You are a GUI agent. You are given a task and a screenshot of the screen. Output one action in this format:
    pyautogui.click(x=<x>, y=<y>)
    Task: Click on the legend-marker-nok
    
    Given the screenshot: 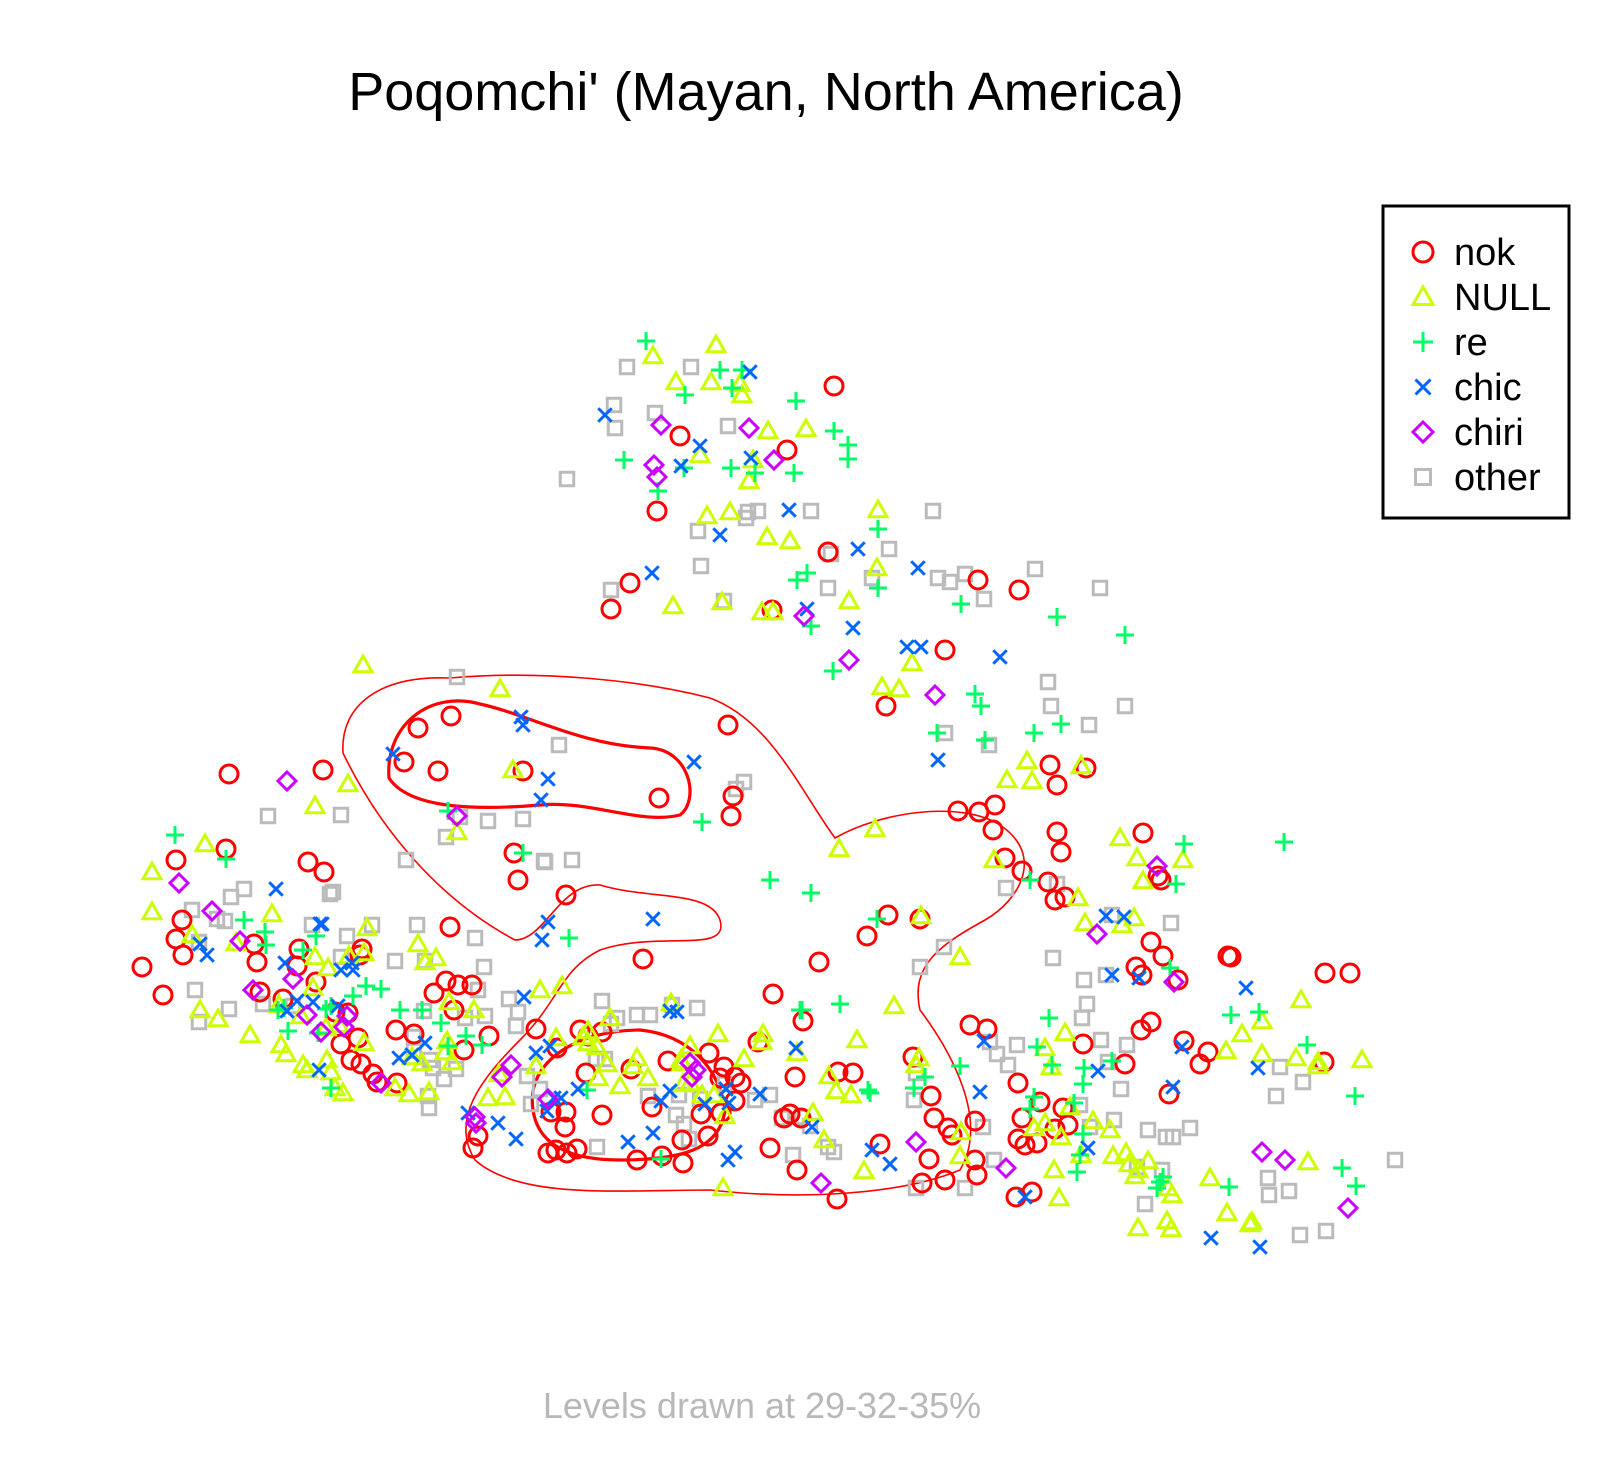 What is the action you would take?
    pyautogui.click(x=1423, y=252)
    